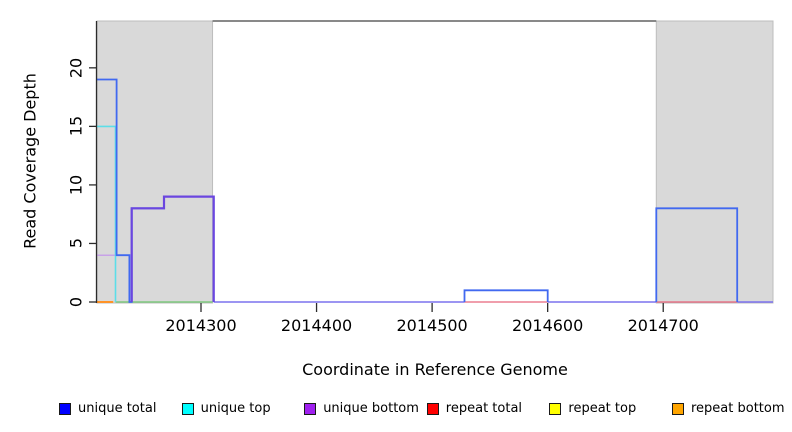 Image resolution: width=792 pixels, height=432 pixels. I want to click on series-unique-top-line, so click(107, 213).